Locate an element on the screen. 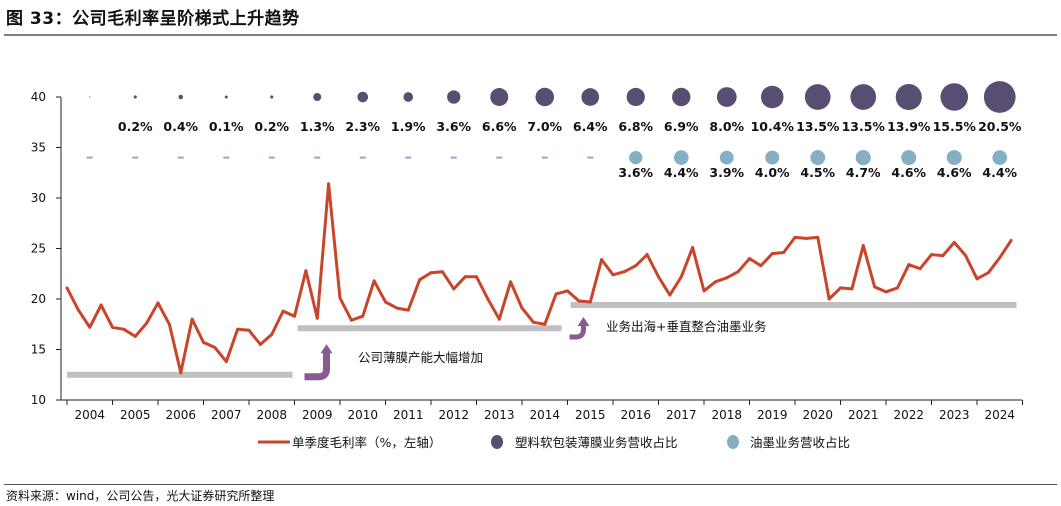  x-tick-label: 2019 is located at coordinates (772, 415).